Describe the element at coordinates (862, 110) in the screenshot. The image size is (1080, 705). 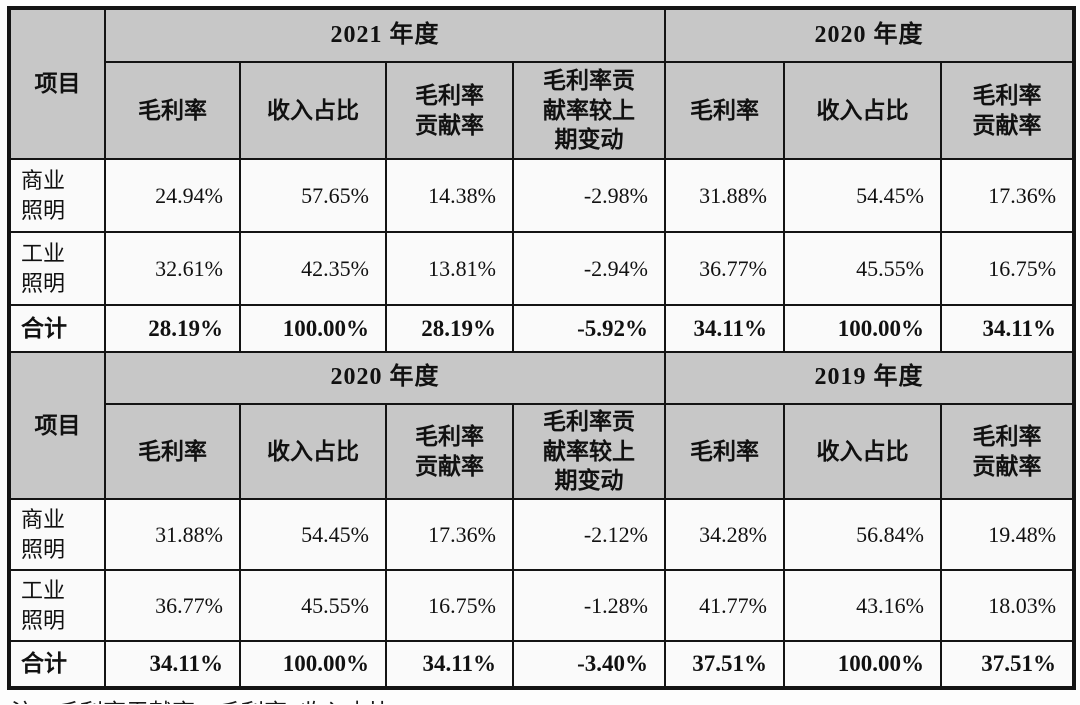
I see `section1-col-revenue-share-prior: 收入占比` at that location.